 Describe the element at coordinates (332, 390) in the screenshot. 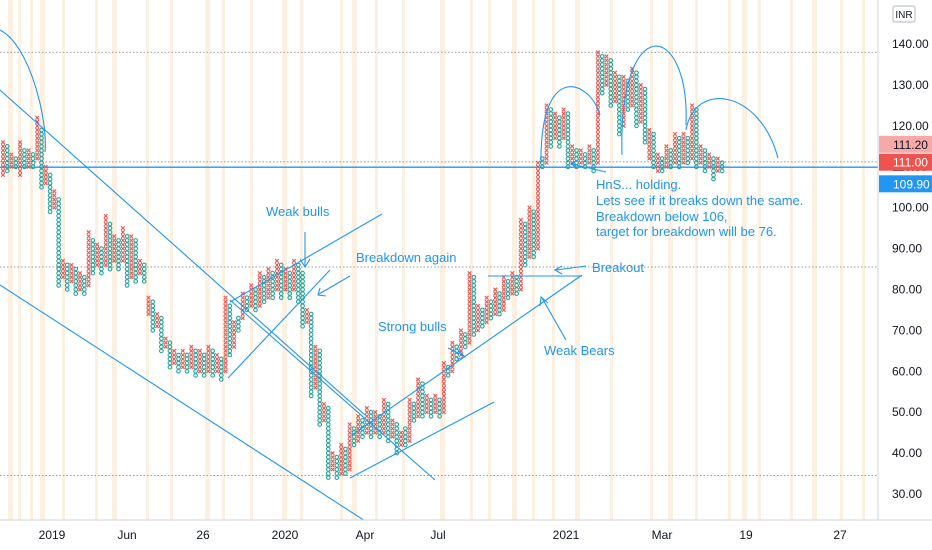

I see `breakdown-trend-line` at that location.